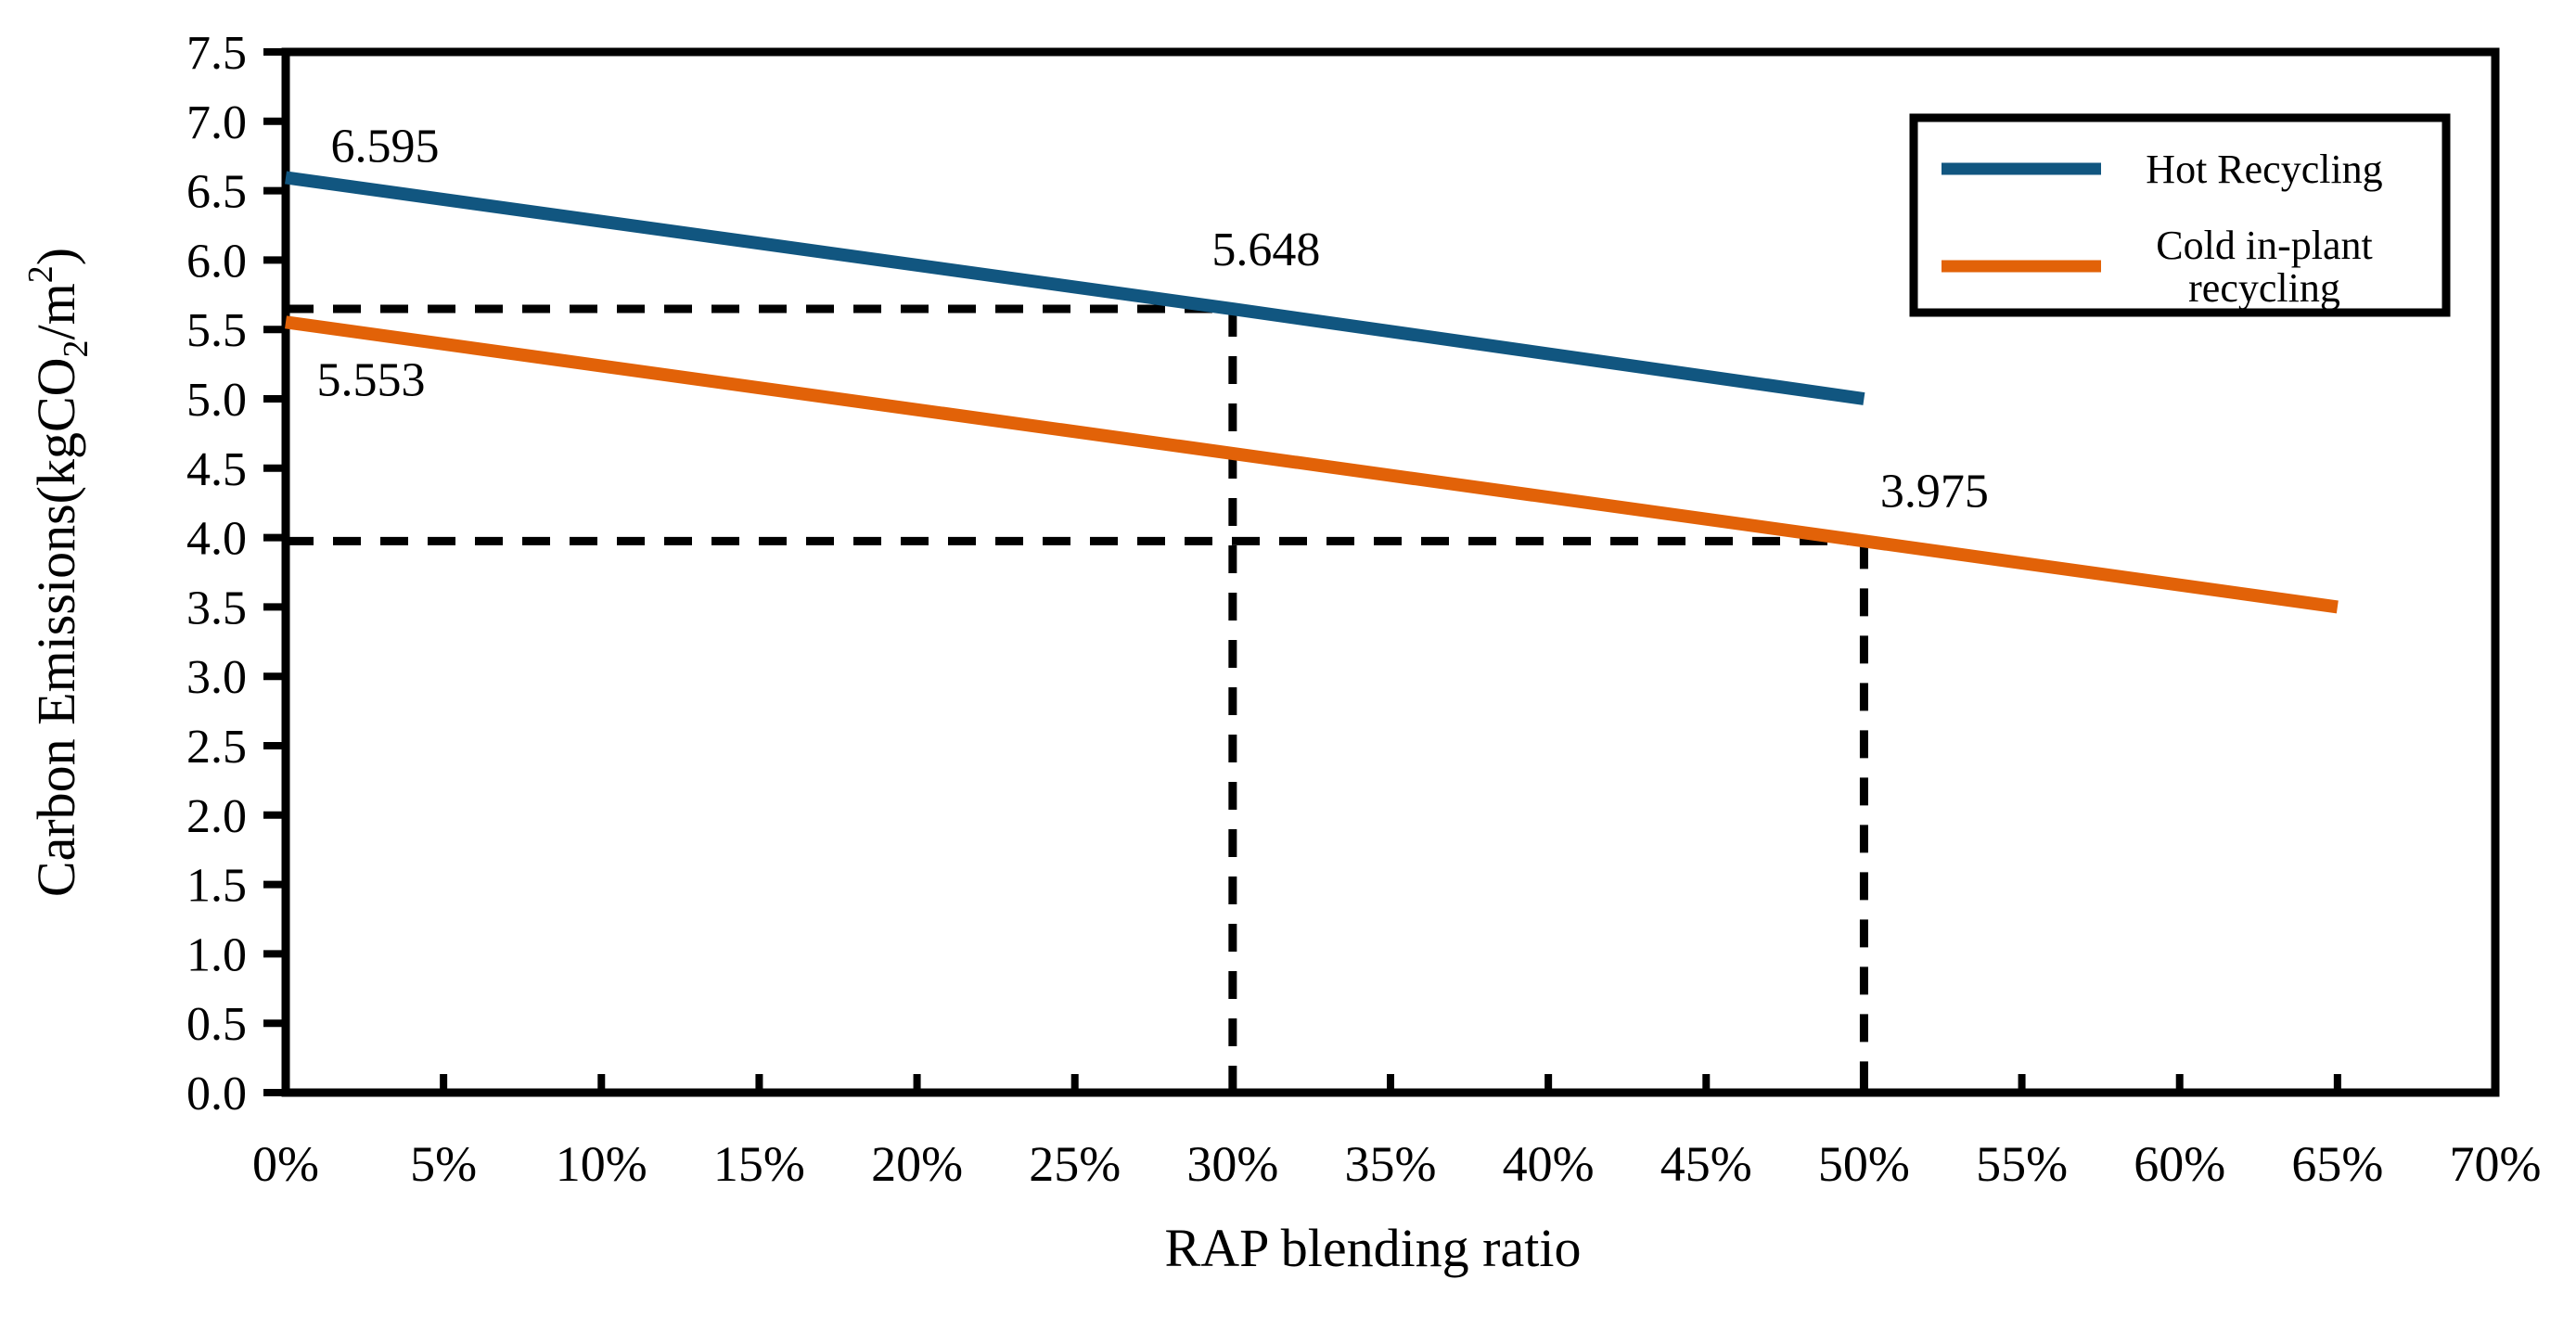  What do you see at coordinates (285, 1164) in the screenshot?
I see `x-tick-label: 0%` at bounding box center [285, 1164].